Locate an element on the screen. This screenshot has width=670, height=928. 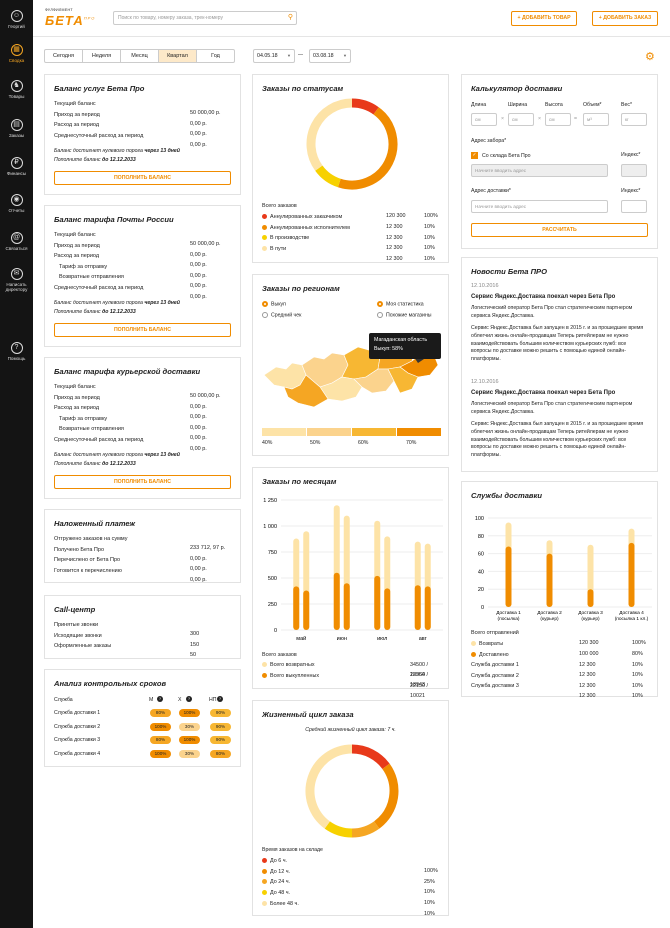
sidebar-item-2: ♞ Товары is located at coordinates (16, 89).